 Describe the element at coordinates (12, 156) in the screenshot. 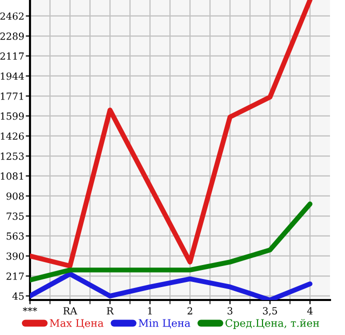

I see `y-tick-label: 1253` at that location.